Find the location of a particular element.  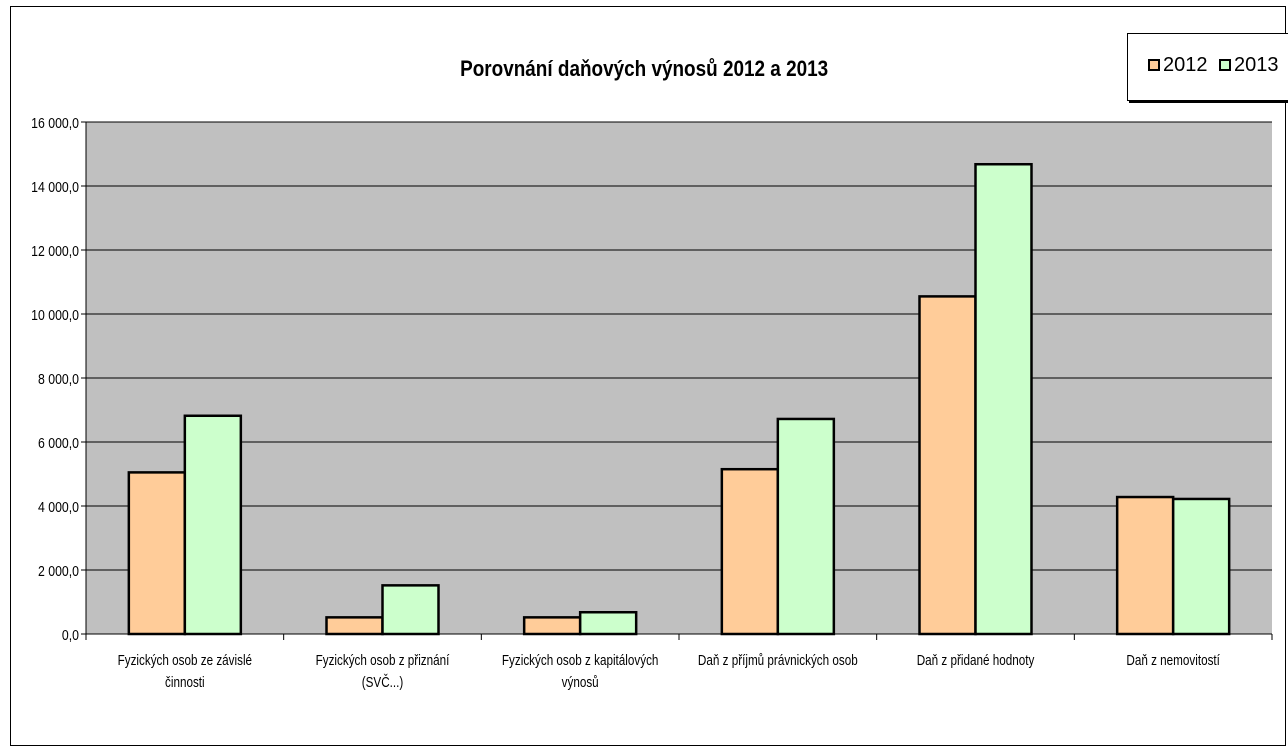

y-tick-label: 16 000,0 is located at coordinates (55, 123).